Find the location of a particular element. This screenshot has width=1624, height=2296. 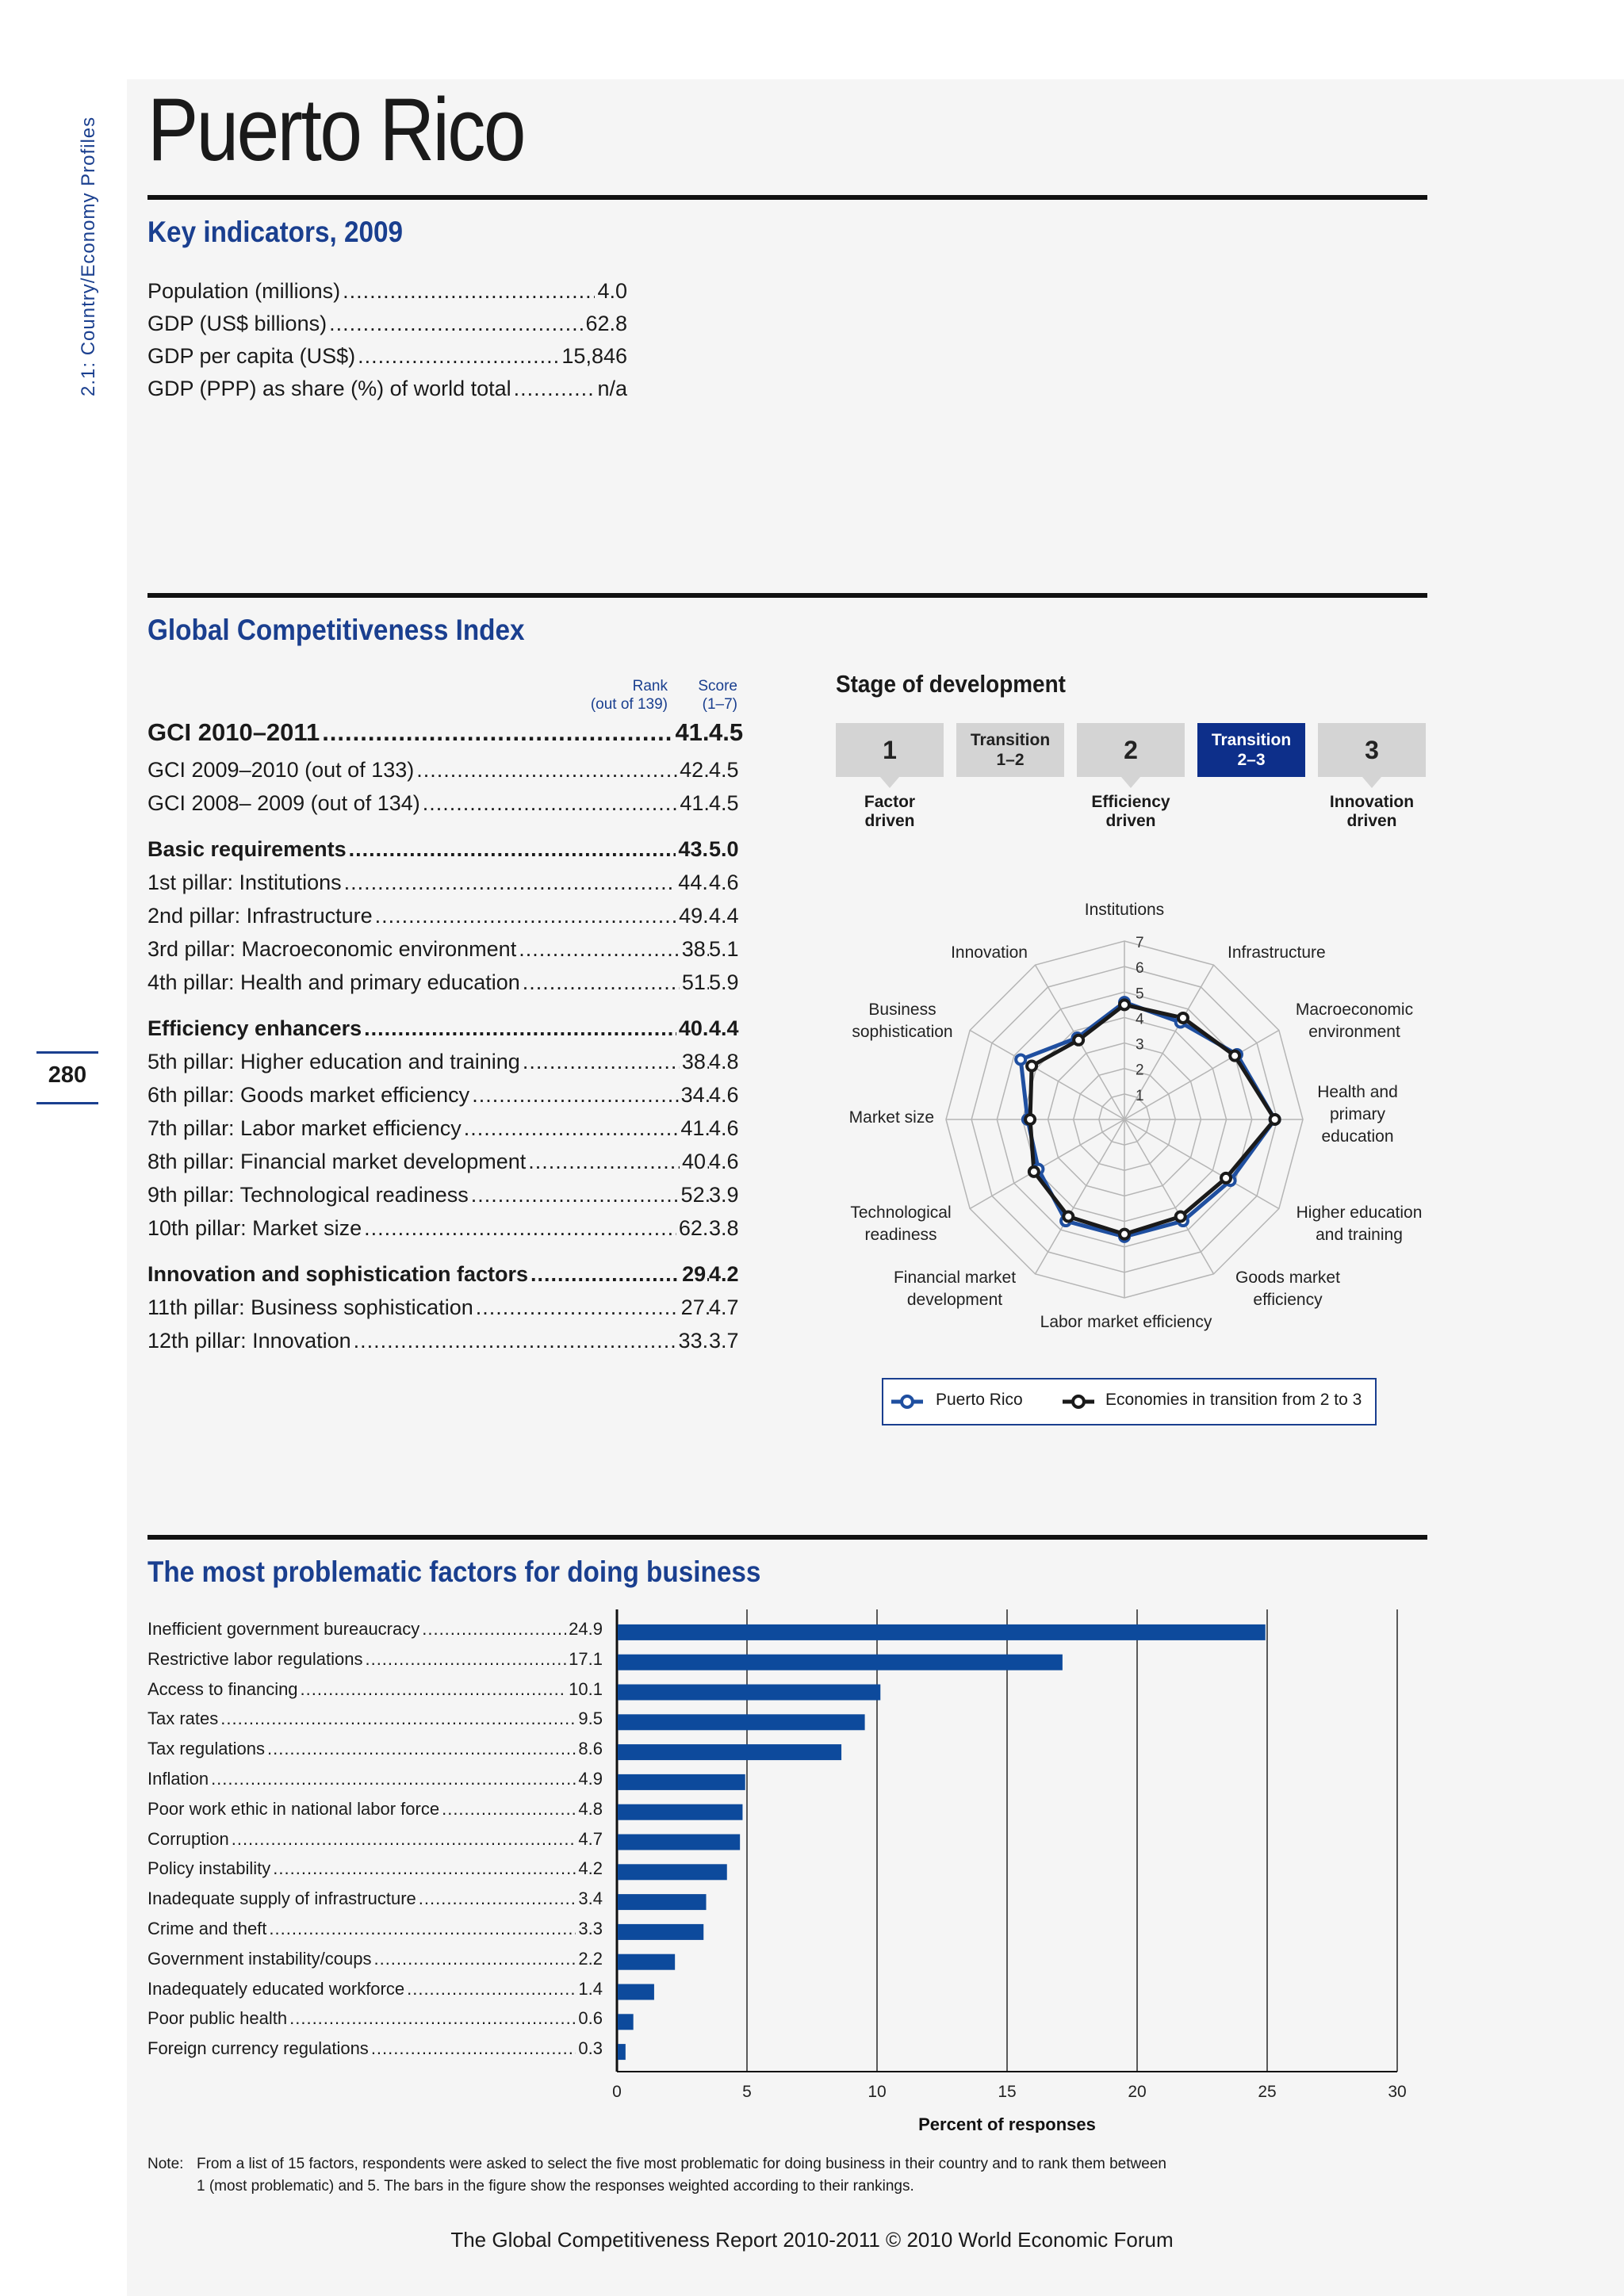

gci-rank: 62 is located at coordinates (690, 1228).